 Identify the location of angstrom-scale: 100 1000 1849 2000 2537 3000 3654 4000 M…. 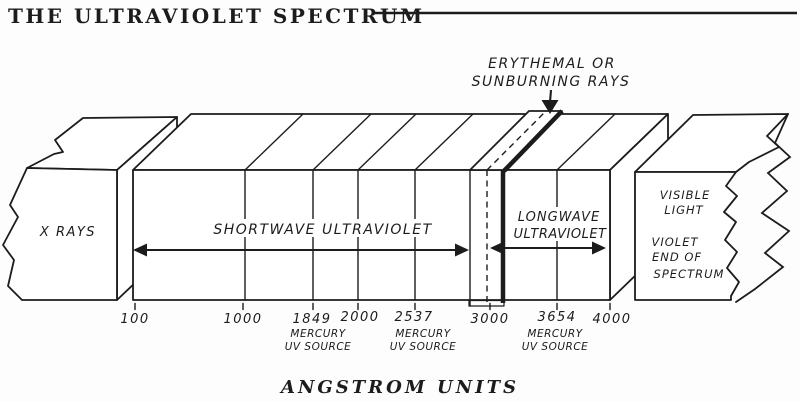
(375, 327).